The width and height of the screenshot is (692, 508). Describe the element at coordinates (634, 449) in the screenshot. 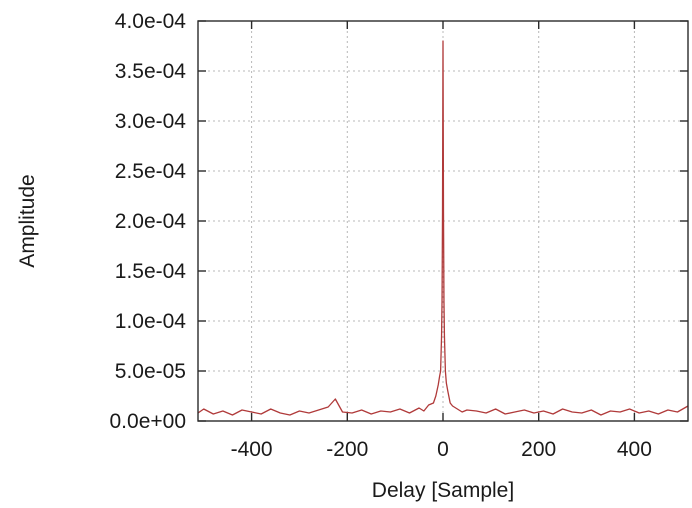

I see `x-tick-label: 400` at that location.